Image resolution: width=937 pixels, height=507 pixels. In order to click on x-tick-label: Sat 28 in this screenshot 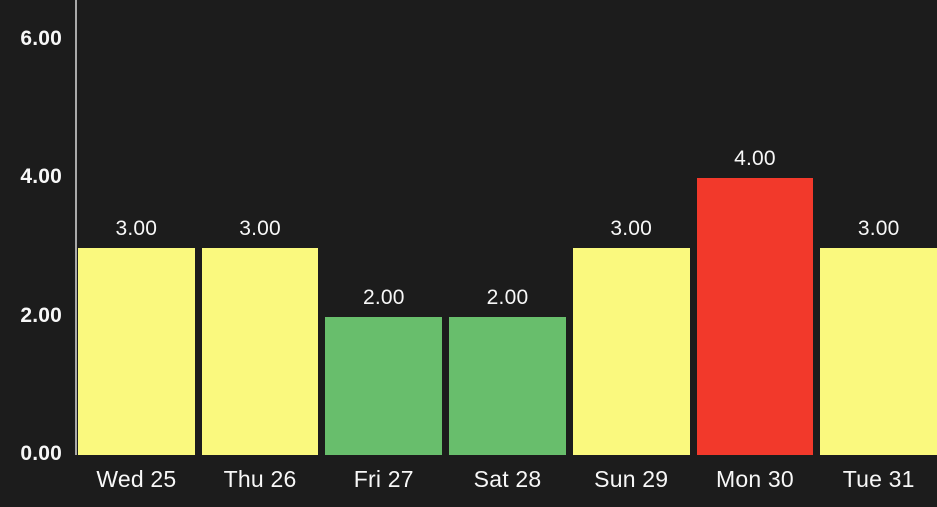, I will do `click(507, 478)`.